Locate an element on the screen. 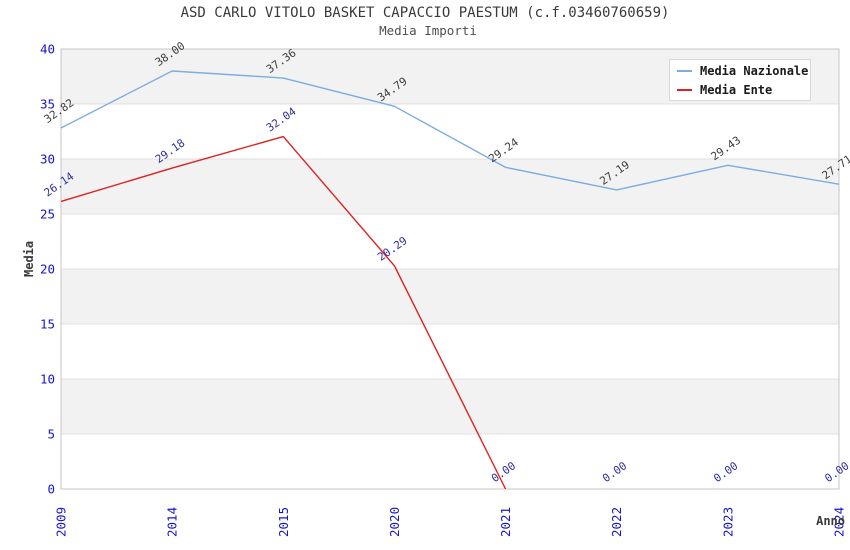 The image size is (850, 550). y-tick-label: 0 is located at coordinates (51, 489).